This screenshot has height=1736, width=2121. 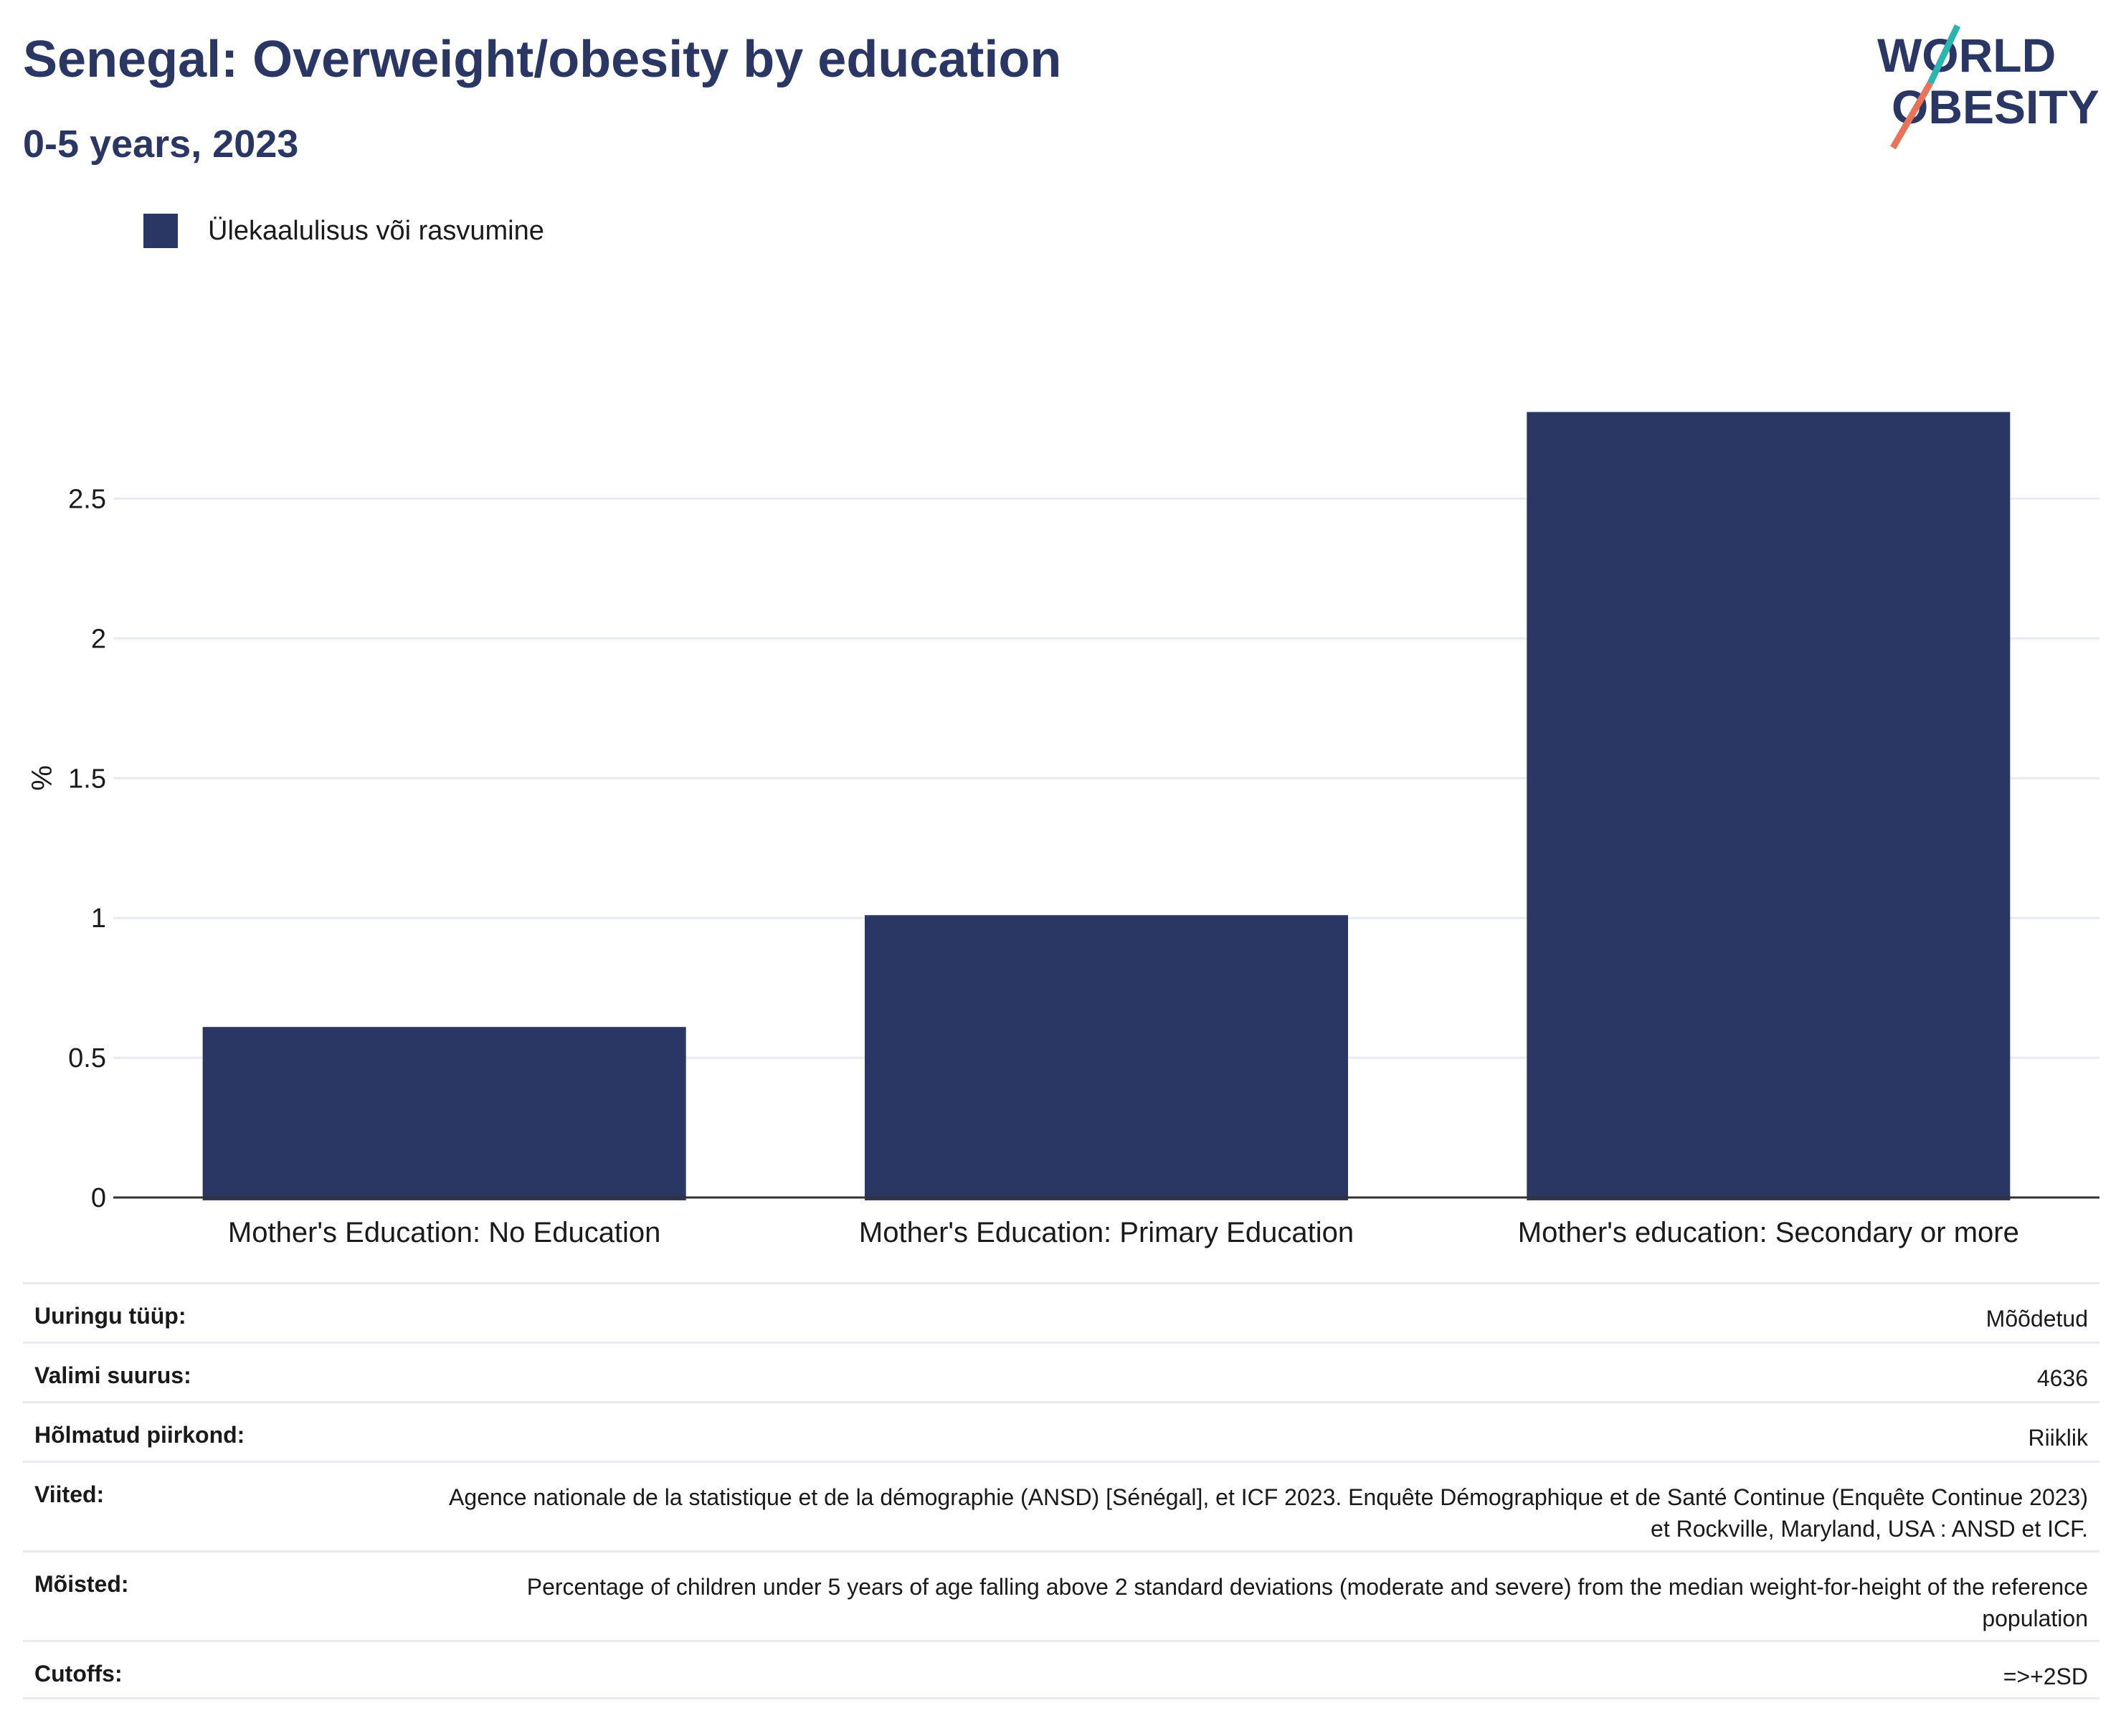 I want to click on meta-key: Viited:, so click(x=69, y=1494).